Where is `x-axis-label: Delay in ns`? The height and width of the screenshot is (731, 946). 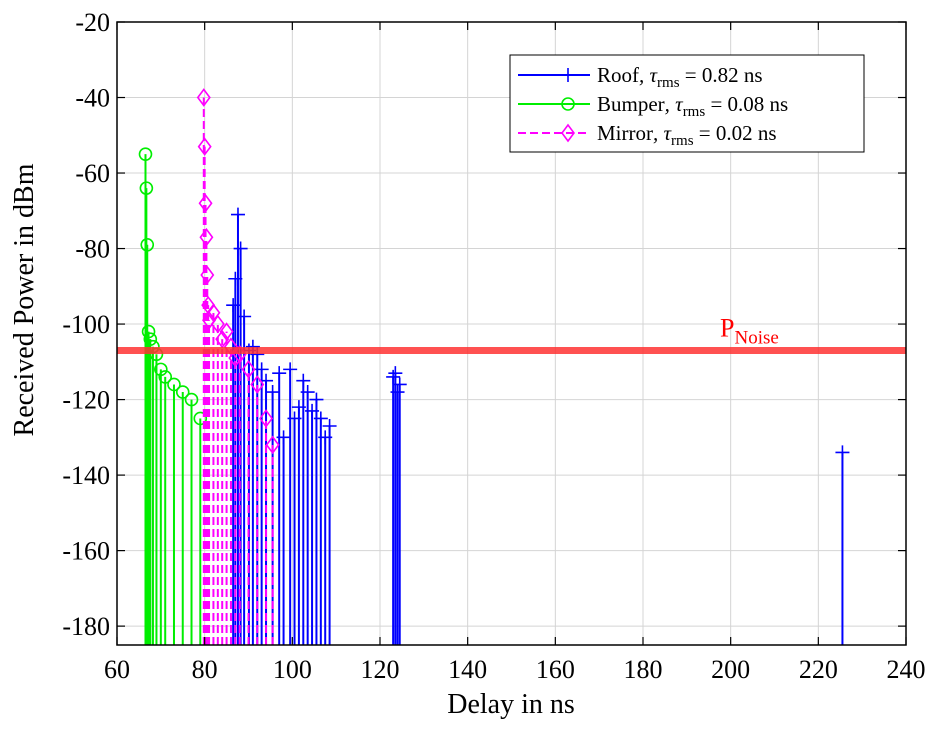
x-axis-label: Delay in ns is located at coordinates (511, 704).